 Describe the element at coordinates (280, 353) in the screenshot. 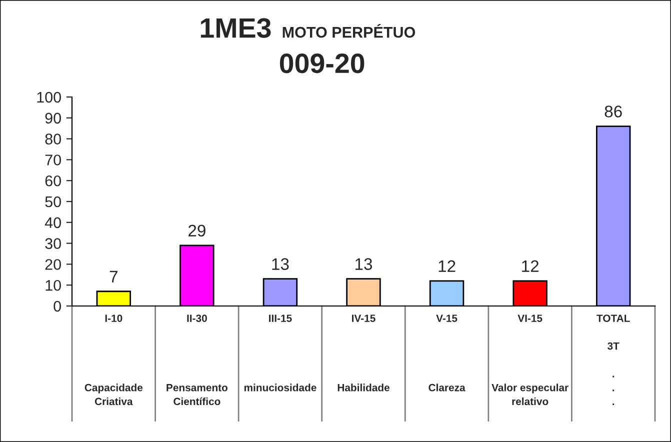

I see `category-label: III-15 minuciosidade` at that location.